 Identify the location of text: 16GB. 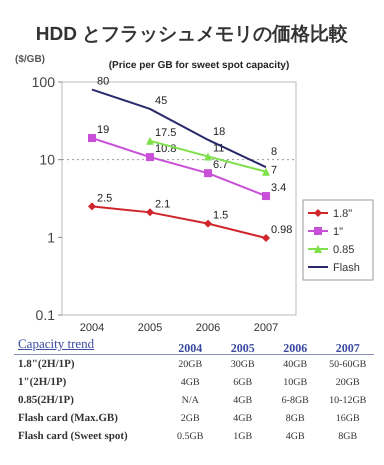
(348, 418).